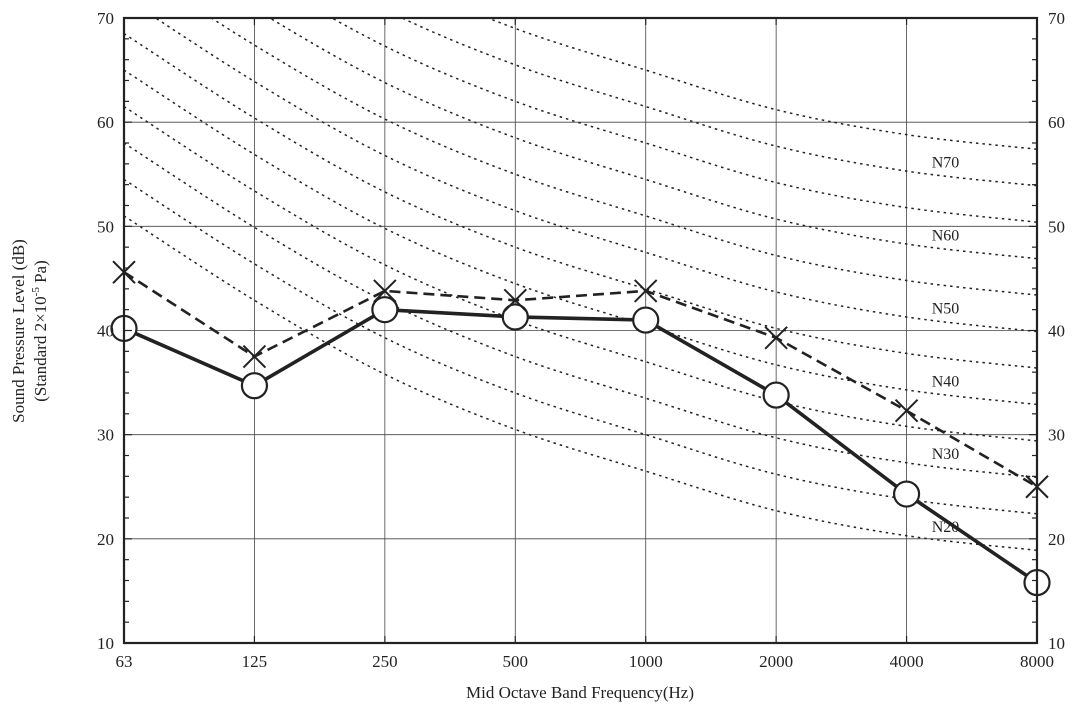 The height and width of the screenshot is (707, 1087). Describe the element at coordinates (1056, 643) in the screenshot. I see `y-tick-label-right: 10` at that location.